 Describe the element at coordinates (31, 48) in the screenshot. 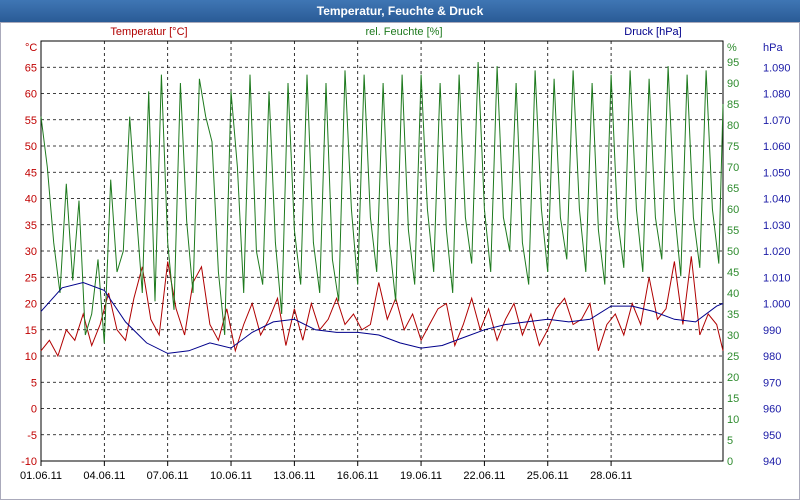

I see `temperature-unit-label: °C` at that location.